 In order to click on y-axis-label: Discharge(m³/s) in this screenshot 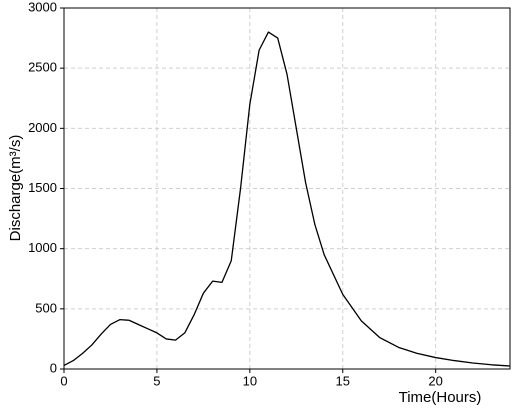, I will do `click(15, 188)`.